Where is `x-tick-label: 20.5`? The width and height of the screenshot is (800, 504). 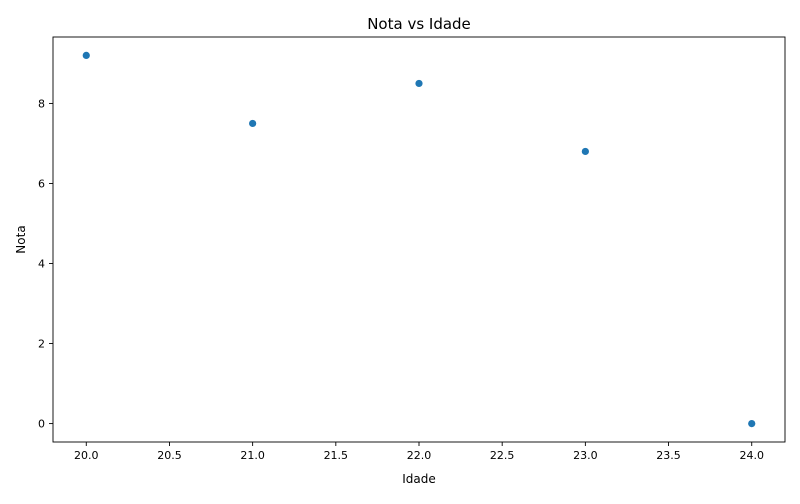 x-tick-label: 20.5 is located at coordinates (169, 455).